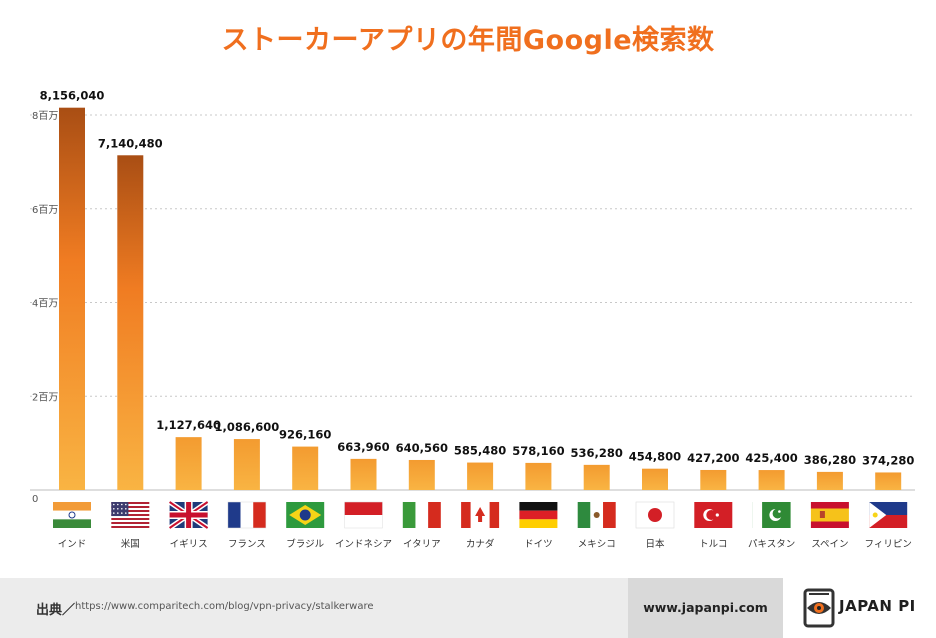 The height and width of the screenshot is (638, 936). I want to click on italy-flag, so click(421, 515).